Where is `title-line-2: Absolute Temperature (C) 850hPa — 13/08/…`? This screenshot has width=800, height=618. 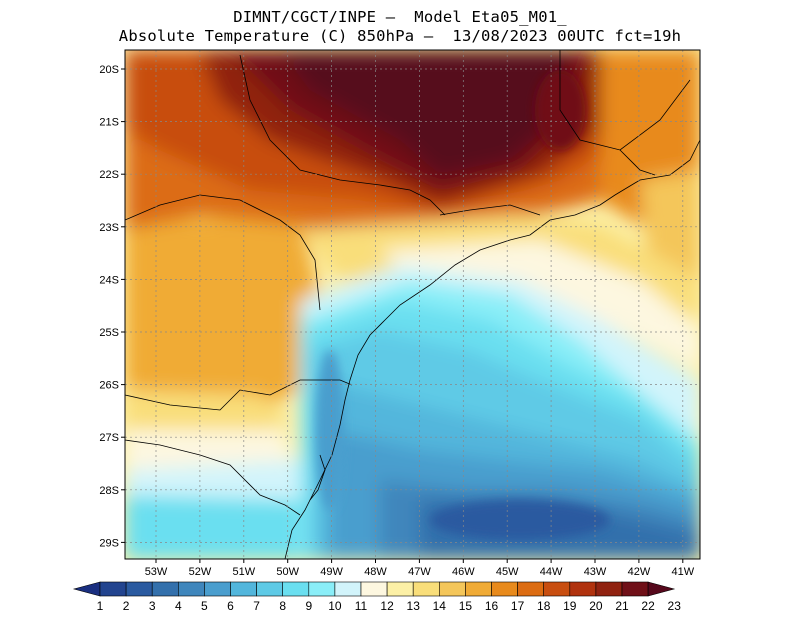
title-line-2: Absolute Temperature (C) 850hPa — 13/08/… is located at coordinates (400, 36).